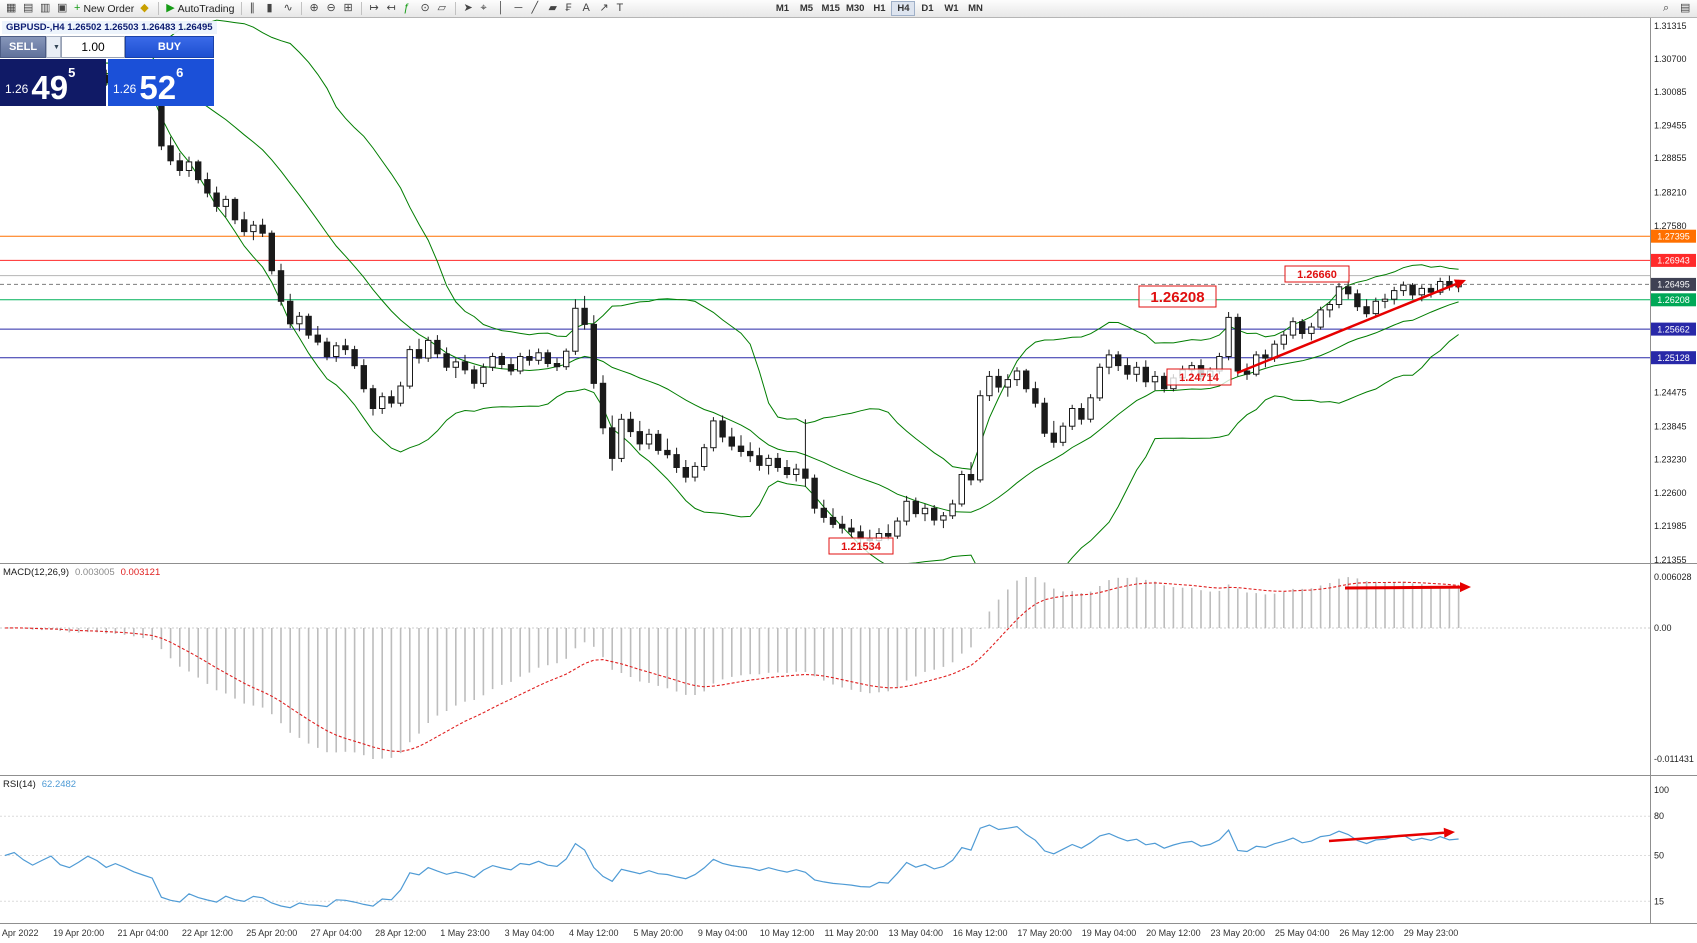 Image resolution: width=1697 pixels, height=943 pixels. What do you see at coordinates (11, 9) in the screenshot?
I see `new-chart-icon: ▦` at bounding box center [11, 9].